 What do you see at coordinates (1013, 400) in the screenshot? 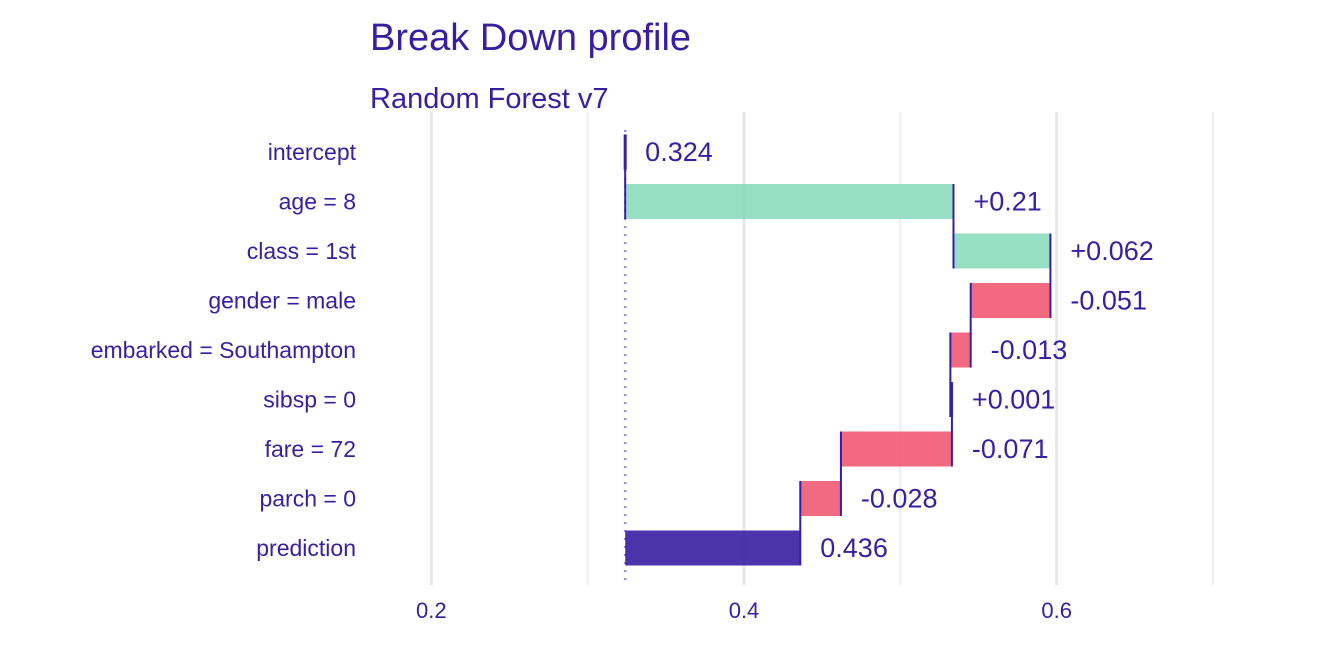
I see `value-label: +0.001` at bounding box center [1013, 400].